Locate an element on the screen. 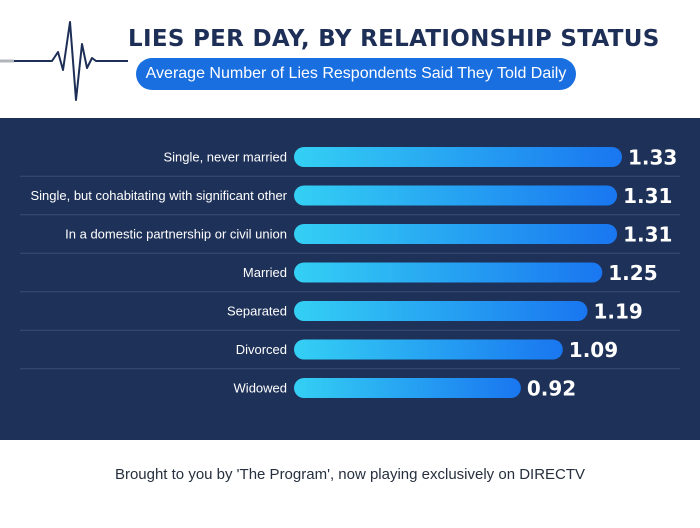 This screenshot has width=700, height=528. heartbeat-line-icon is located at coordinates (64, 61).